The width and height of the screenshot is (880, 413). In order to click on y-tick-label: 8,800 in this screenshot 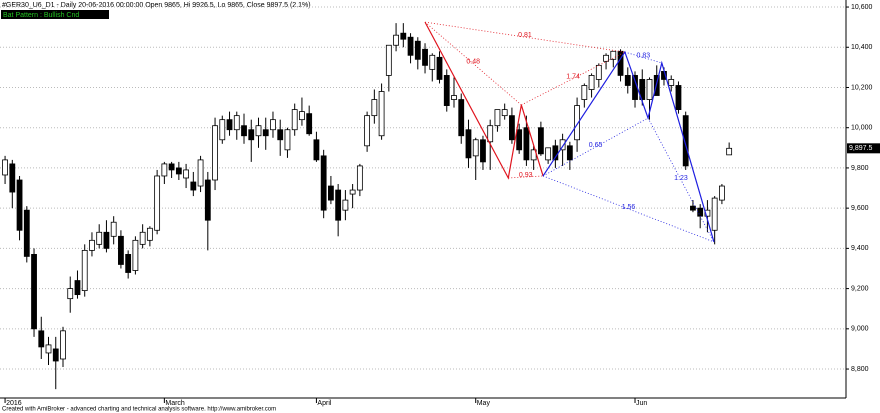, I will do `click(860, 369)`.